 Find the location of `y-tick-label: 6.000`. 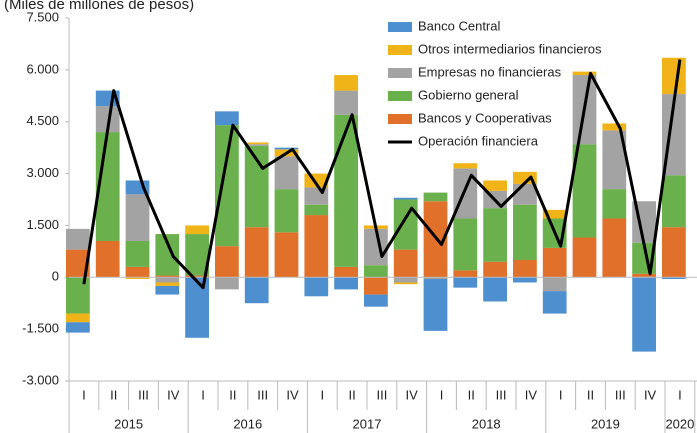

y-tick-label: 6.000 is located at coordinates (42, 68).